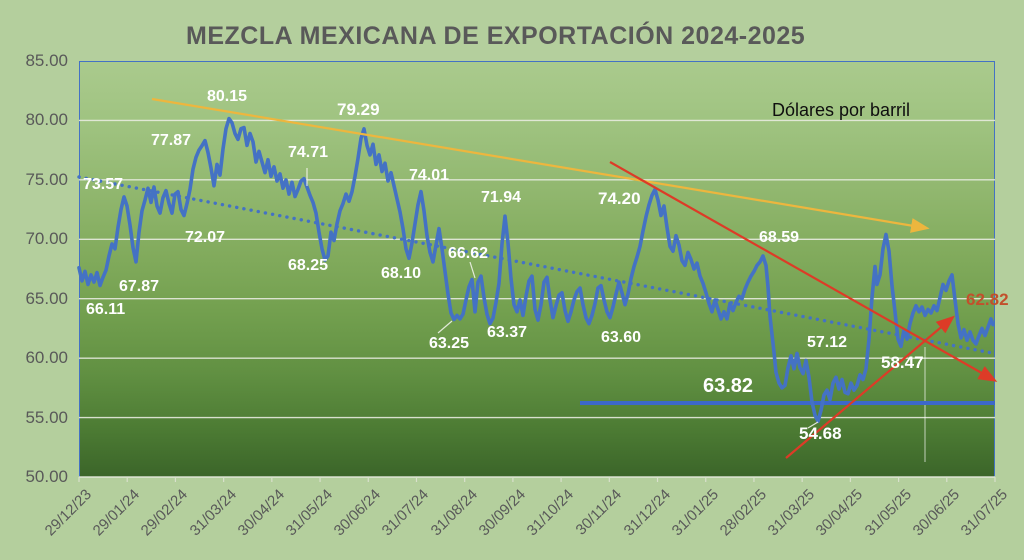 The height and width of the screenshot is (560, 1024). Describe the element at coordinates (728, 386) in the screenshot. I see `data-label: 63.82` at that location.